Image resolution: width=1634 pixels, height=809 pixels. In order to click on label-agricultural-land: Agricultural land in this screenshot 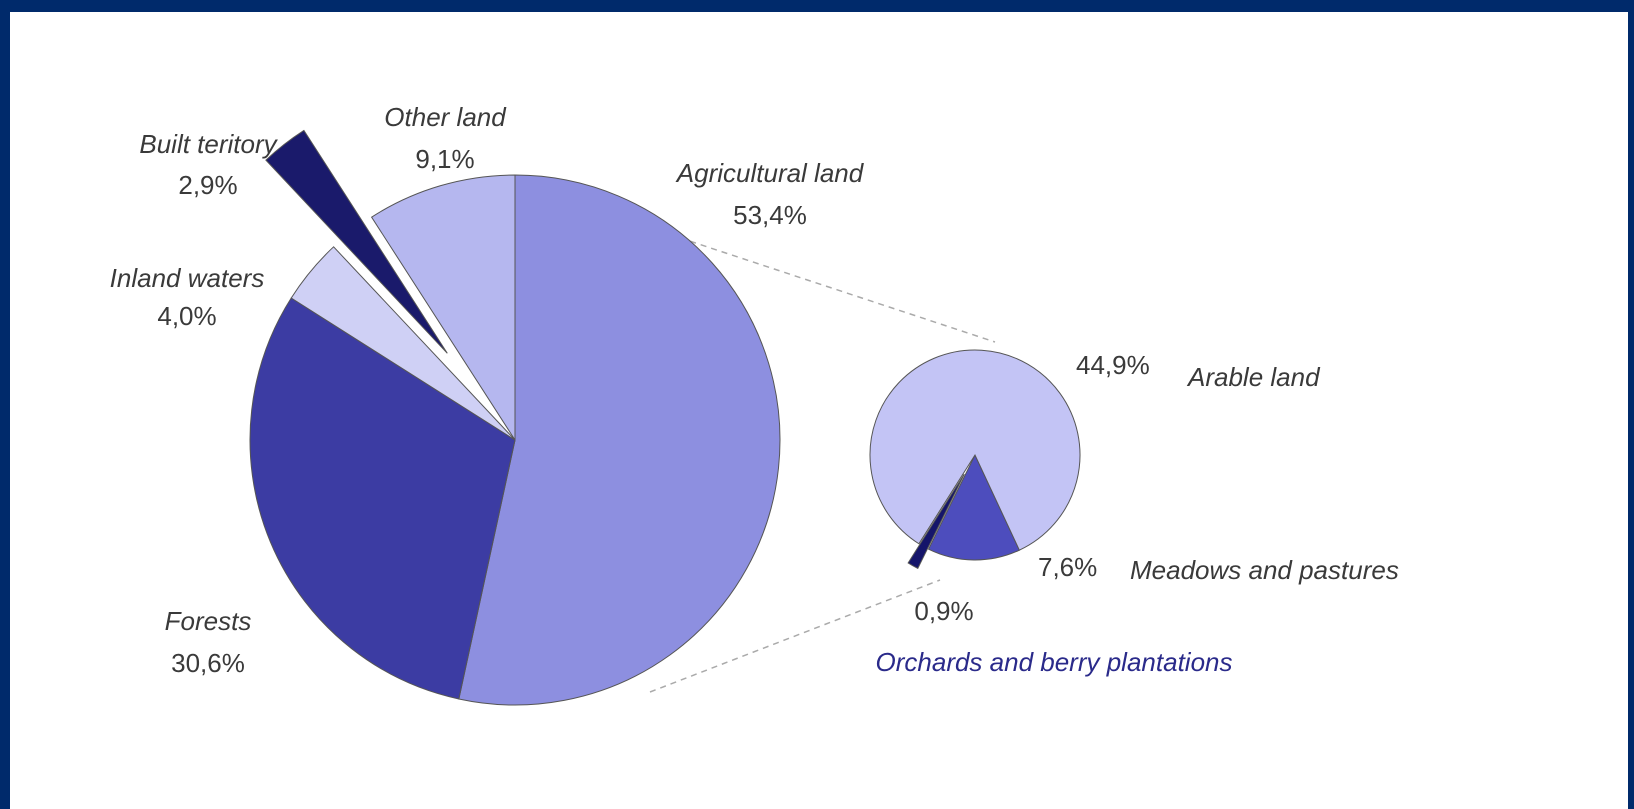, I will do `click(770, 173)`.